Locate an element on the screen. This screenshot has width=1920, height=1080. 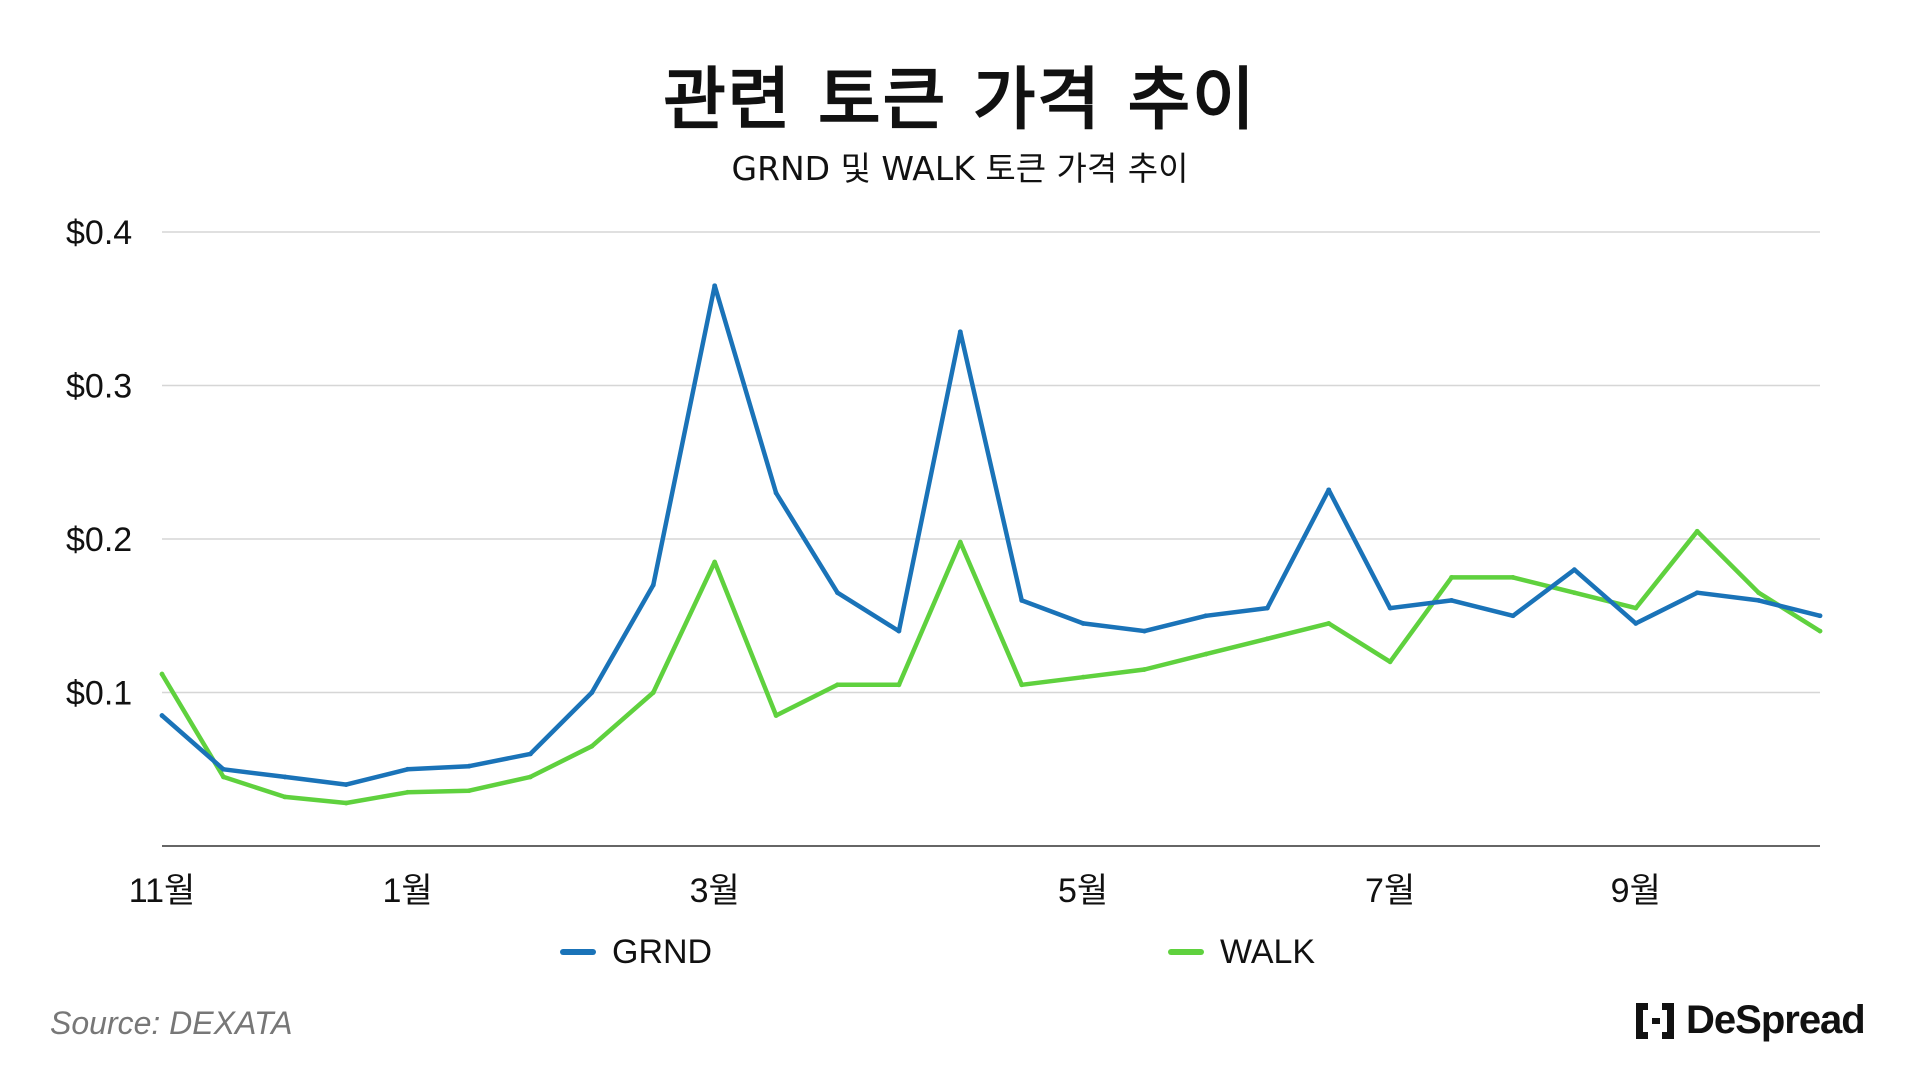
despread-logo-icon is located at coordinates (1655, 1020).